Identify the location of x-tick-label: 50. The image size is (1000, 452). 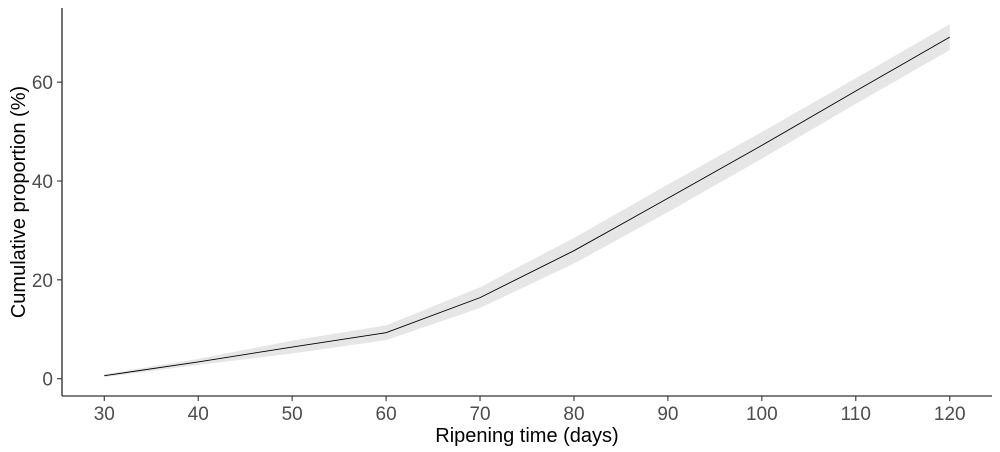
(292, 414).